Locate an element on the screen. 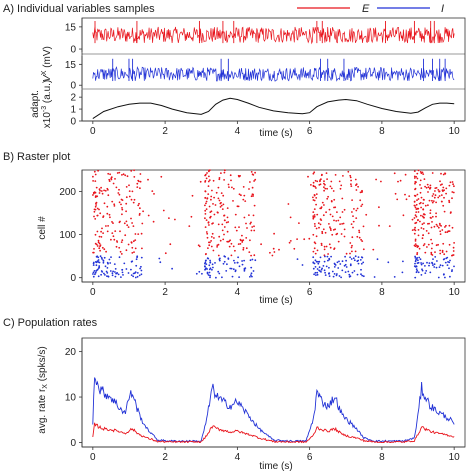 This screenshot has height=473, width=474. panel-a-voltage-ylabel: VX (mV) is located at coordinates (47, 64).